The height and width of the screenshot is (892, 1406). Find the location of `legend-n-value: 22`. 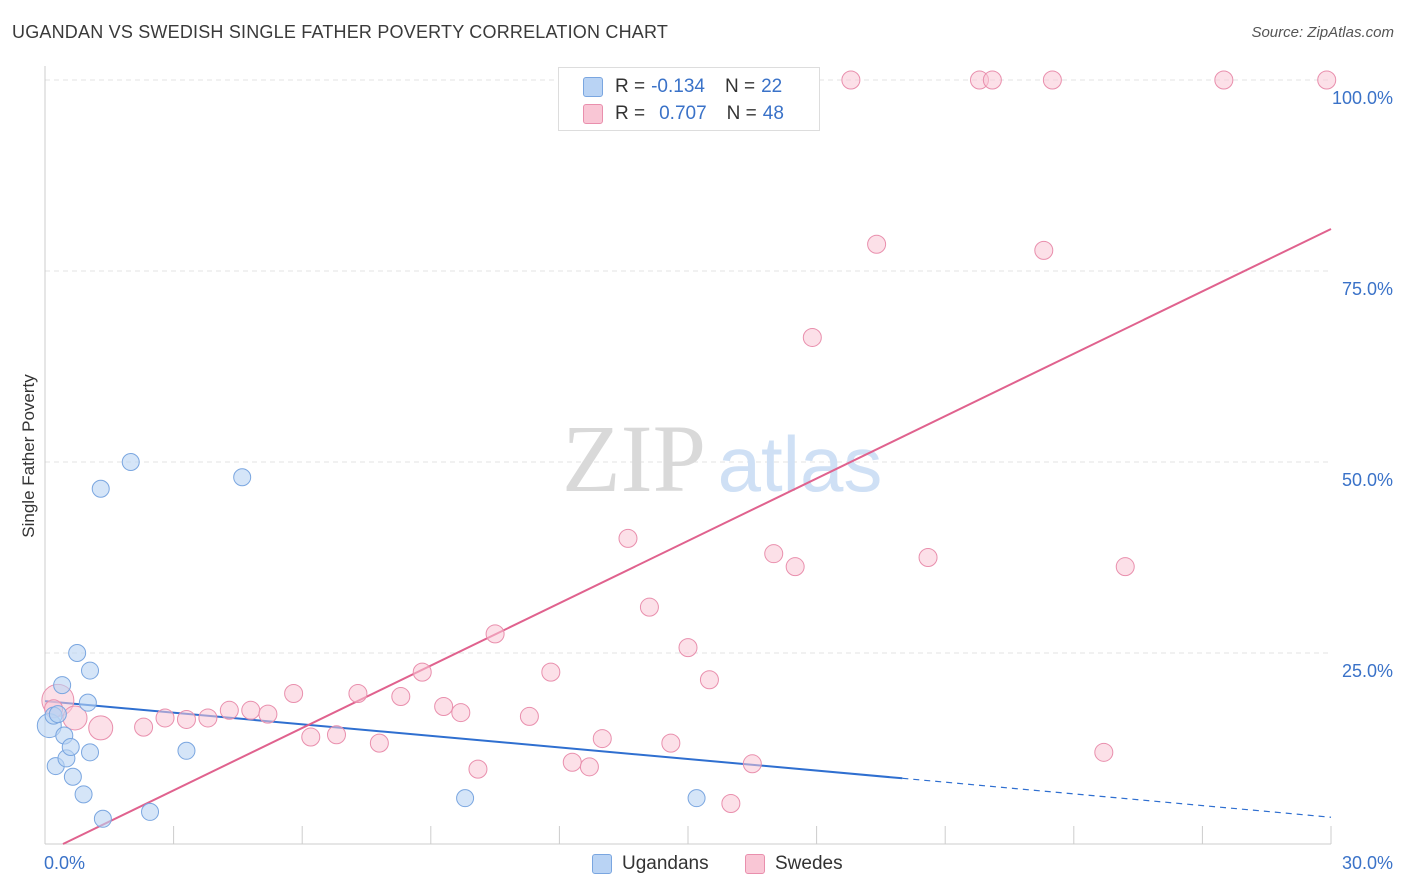

legend-n-value: 22 is located at coordinates (772, 86).